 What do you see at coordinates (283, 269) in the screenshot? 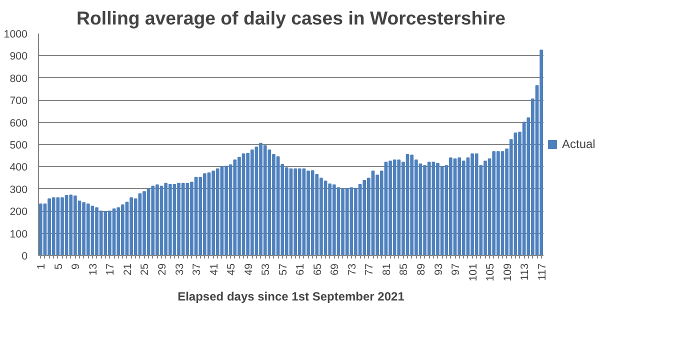
I see `x-tick-label: 57` at bounding box center [283, 269].